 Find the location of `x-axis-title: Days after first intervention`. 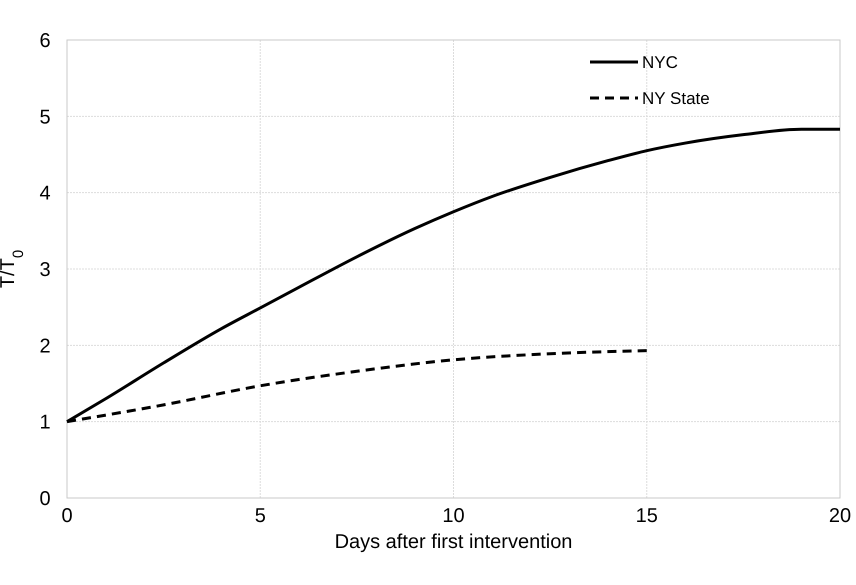

x-axis-title: Days after first intervention is located at coordinates (453, 542).